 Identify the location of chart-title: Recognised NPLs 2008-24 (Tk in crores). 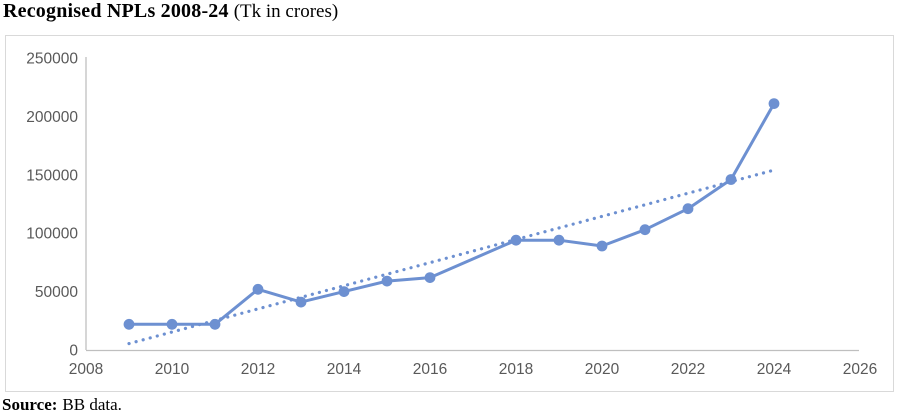
(170, 11).